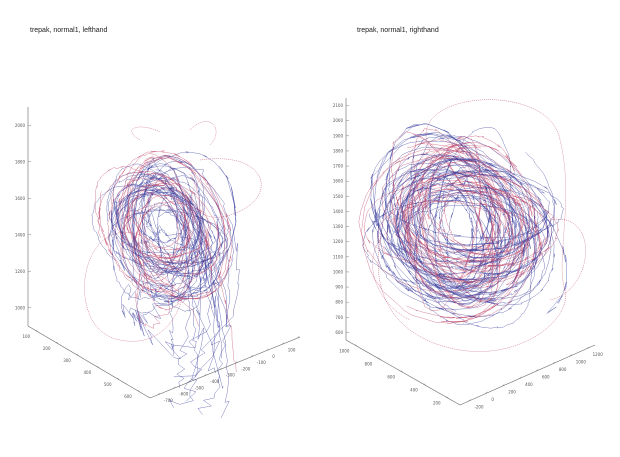 Image resolution: width=620 pixels, height=457 pixels. Describe the element at coordinates (338, 256) in the screenshot. I see `z-tick-label: 1100` at that location.